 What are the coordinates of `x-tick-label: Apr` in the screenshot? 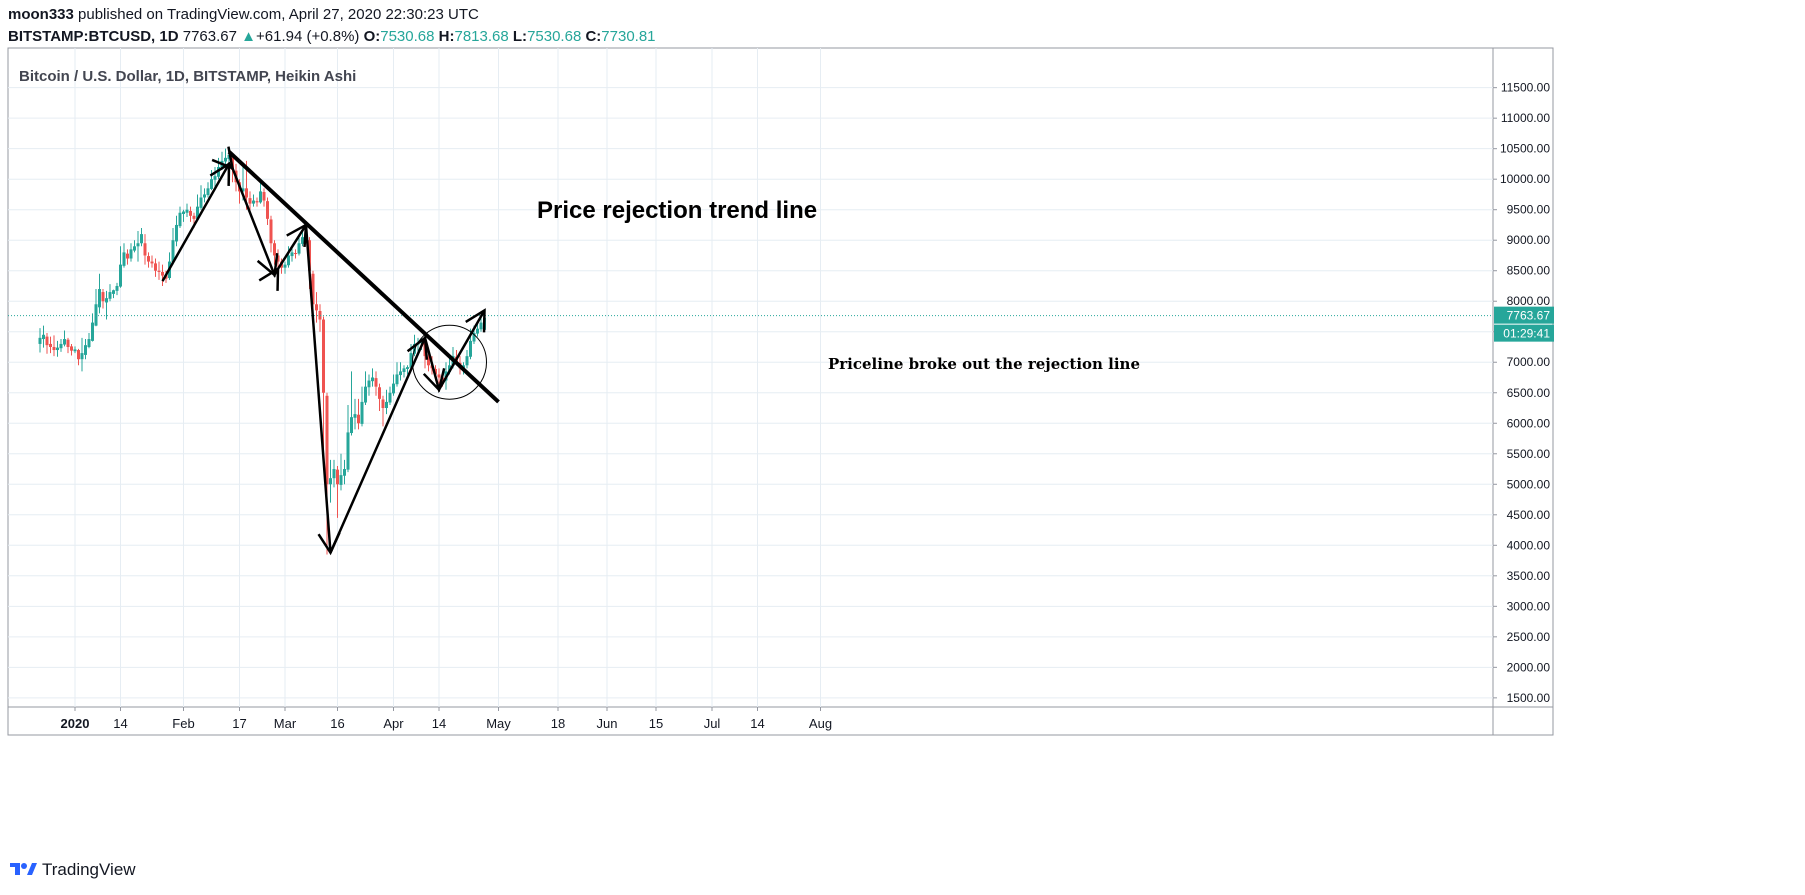 It's located at (393, 723).